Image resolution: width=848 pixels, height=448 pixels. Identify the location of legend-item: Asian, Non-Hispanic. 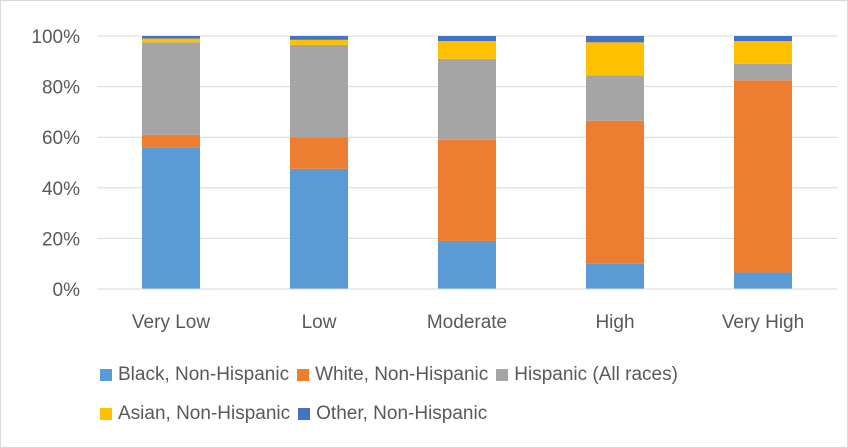
(195, 414).